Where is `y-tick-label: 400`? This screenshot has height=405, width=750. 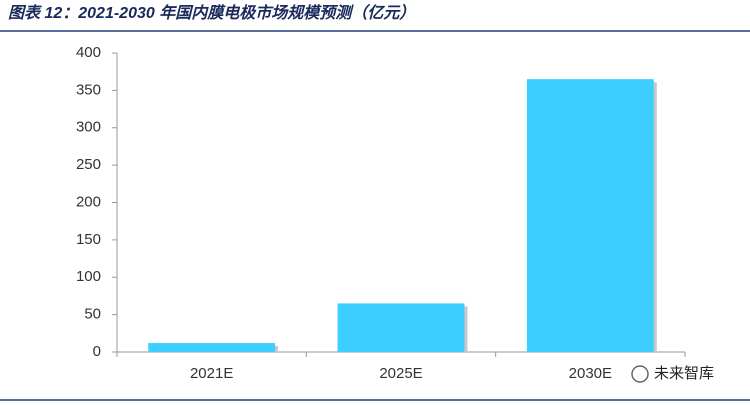
y-tick-label: 400 is located at coordinates (88, 52).